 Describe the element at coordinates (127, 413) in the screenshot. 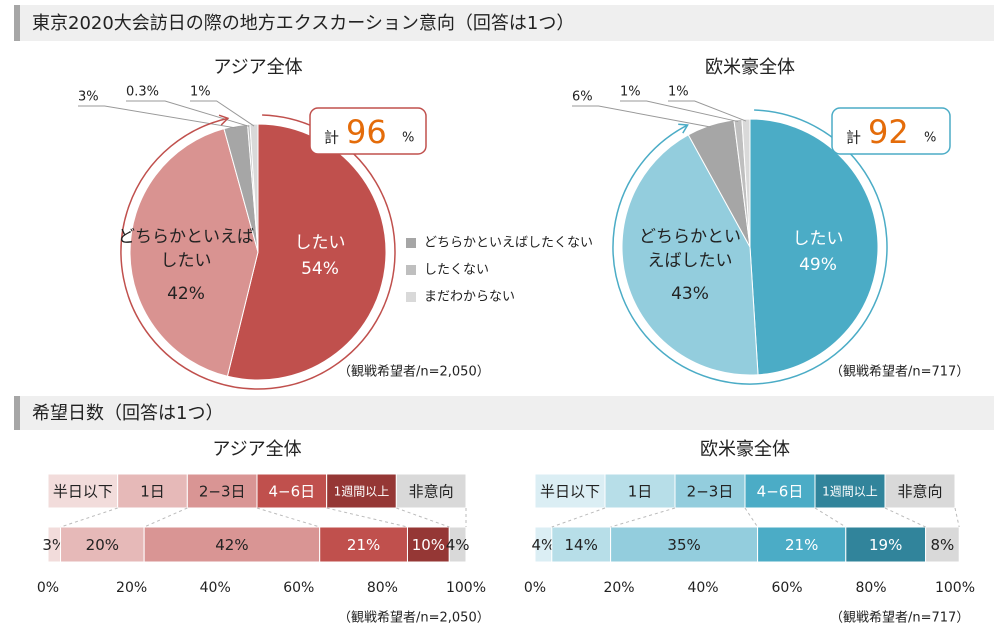

I see `section-title: 希望日数（回答は1つ）` at that location.